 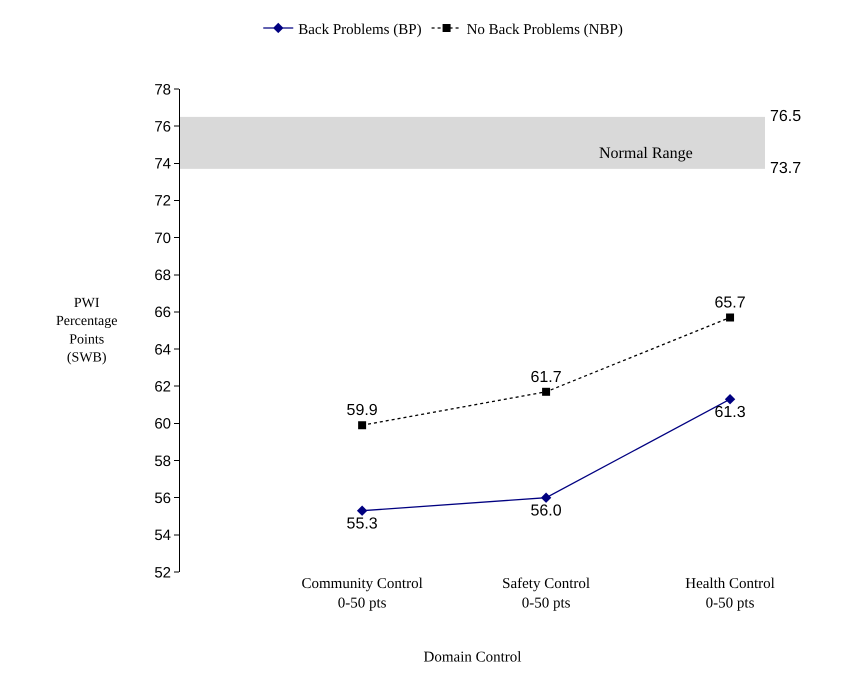 I want to click on legend-label: No Back Problems (NBP), so click(x=544, y=30).